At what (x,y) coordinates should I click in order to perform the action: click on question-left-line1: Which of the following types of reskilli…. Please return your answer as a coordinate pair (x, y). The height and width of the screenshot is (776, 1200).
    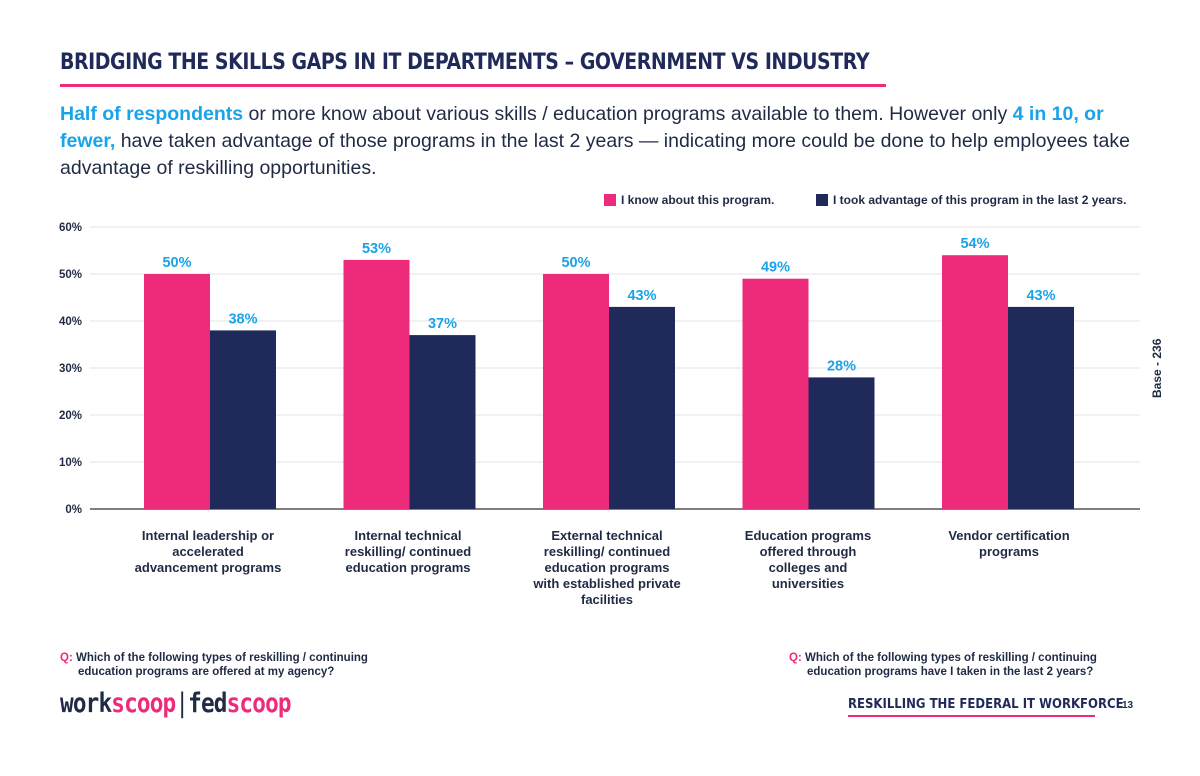
    Looking at the image, I should click on (221, 658).